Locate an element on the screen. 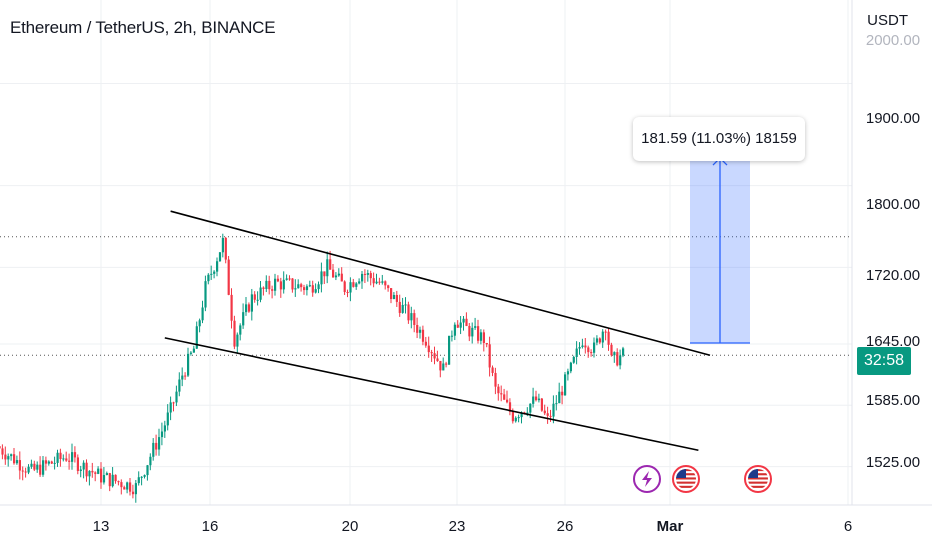 This screenshot has width=932, height=550. price-tick-1525: 1525.00 is located at coordinates (893, 462).